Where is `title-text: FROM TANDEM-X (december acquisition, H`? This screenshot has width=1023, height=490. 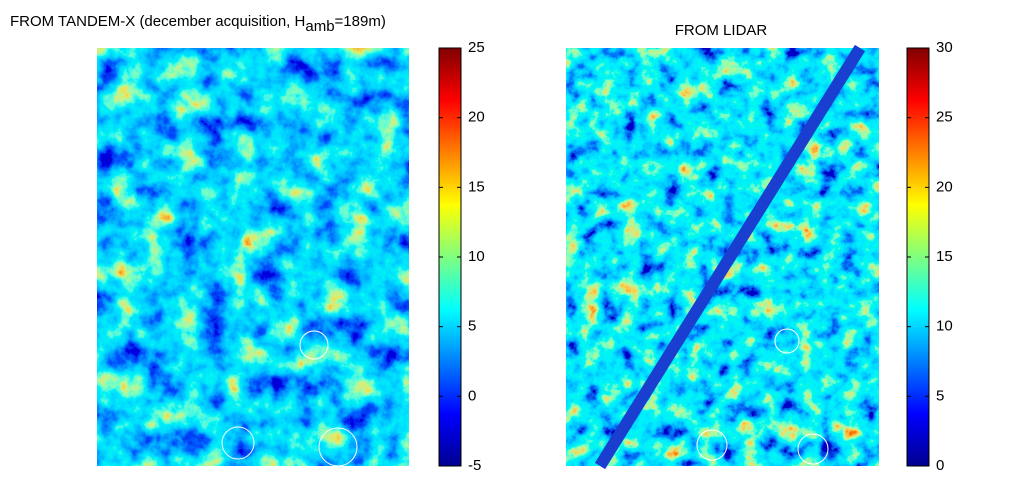 title-text: FROM TANDEM-X (december acquisition, H is located at coordinates (157, 21).